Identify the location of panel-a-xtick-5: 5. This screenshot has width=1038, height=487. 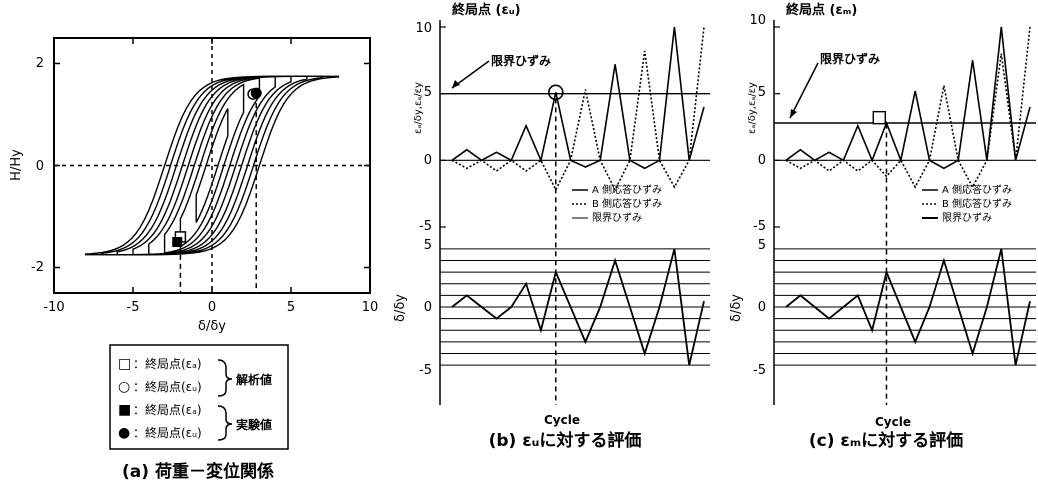
(291, 307).